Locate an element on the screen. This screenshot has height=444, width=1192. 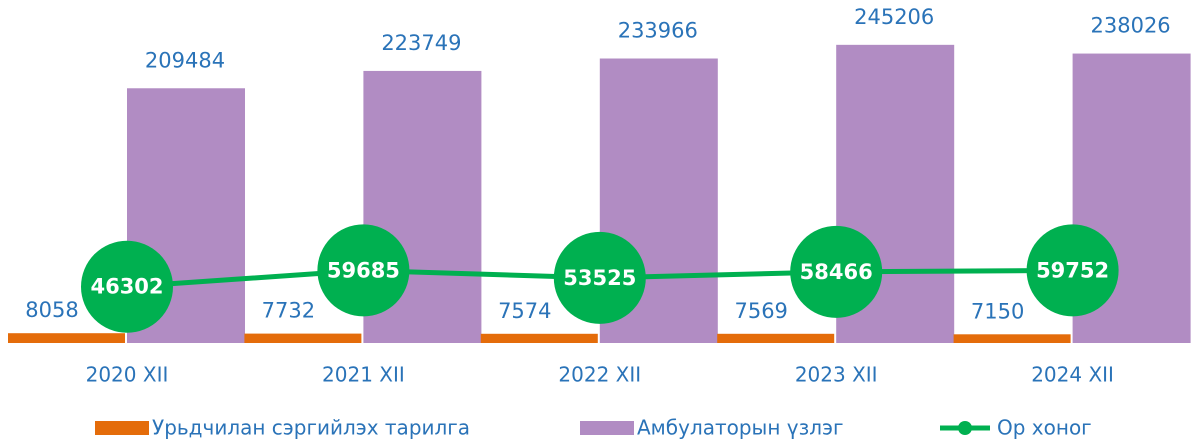
data-label: 59685 is located at coordinates (363, 270).